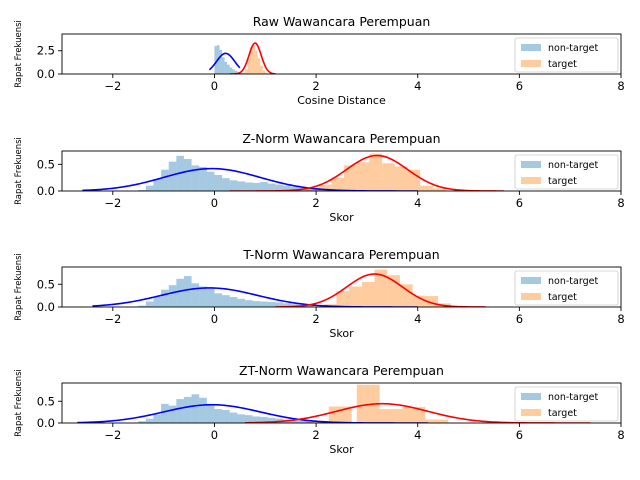  Describe the element at coordinates (315, 86) in the screenshot. I see `x-tick-label: 2` at that location.